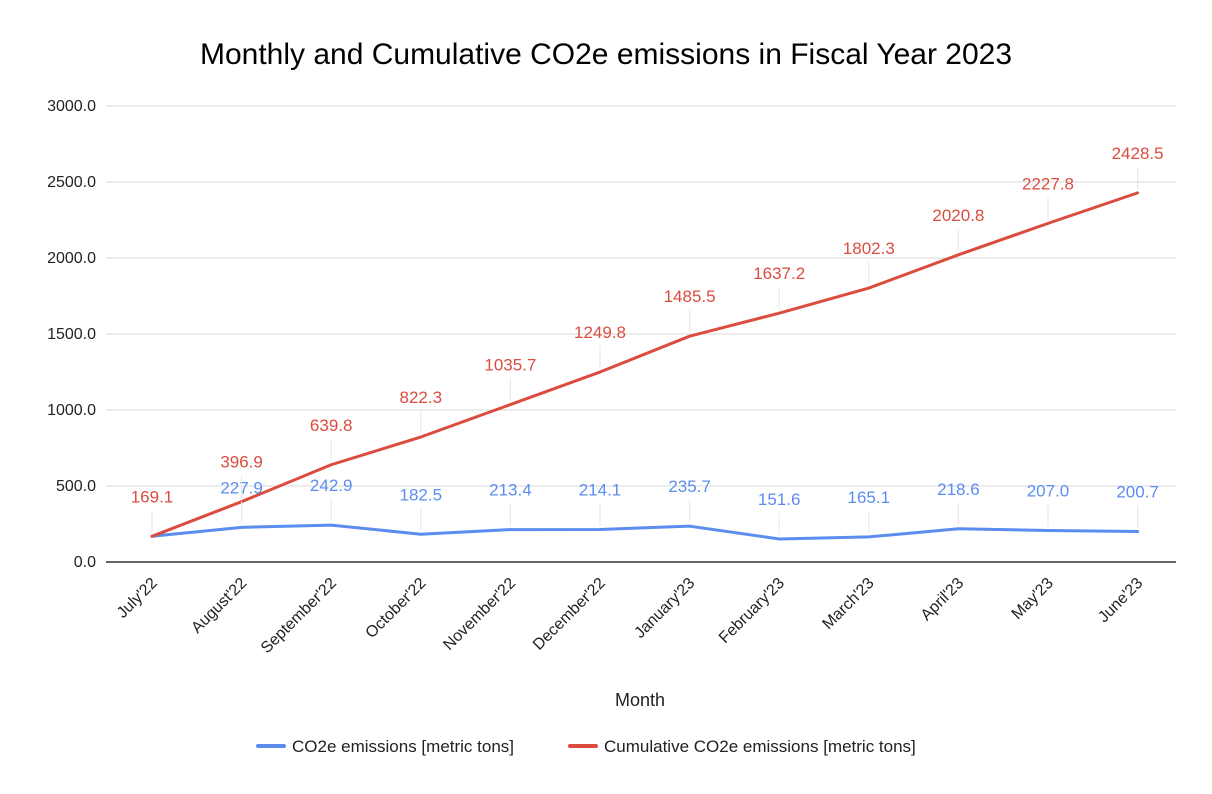 The height and width of the screenshot is (794, 1212). I want to click on data-label: 1802.3, so click(869, 248).